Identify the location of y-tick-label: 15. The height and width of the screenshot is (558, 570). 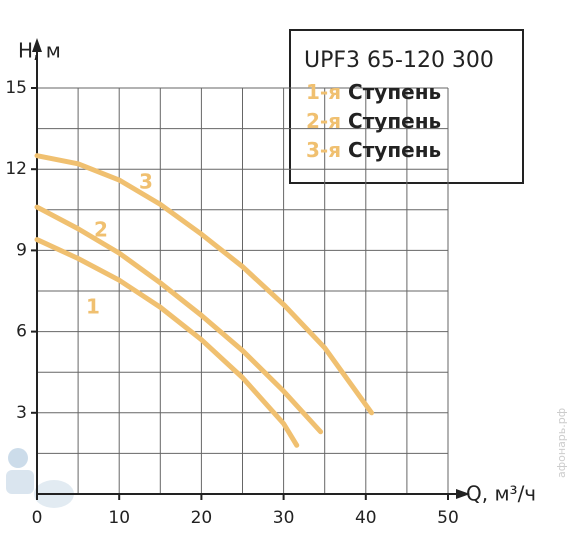
(16, 88).